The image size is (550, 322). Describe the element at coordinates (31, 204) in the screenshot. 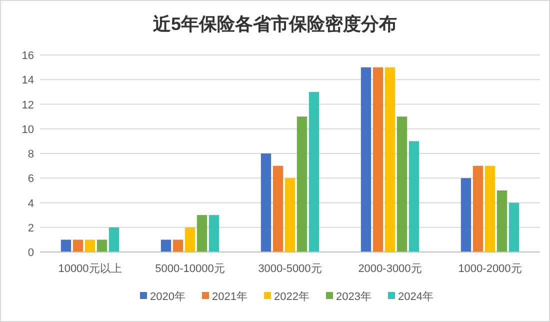

I see `y-tick-label: 4` at that location.